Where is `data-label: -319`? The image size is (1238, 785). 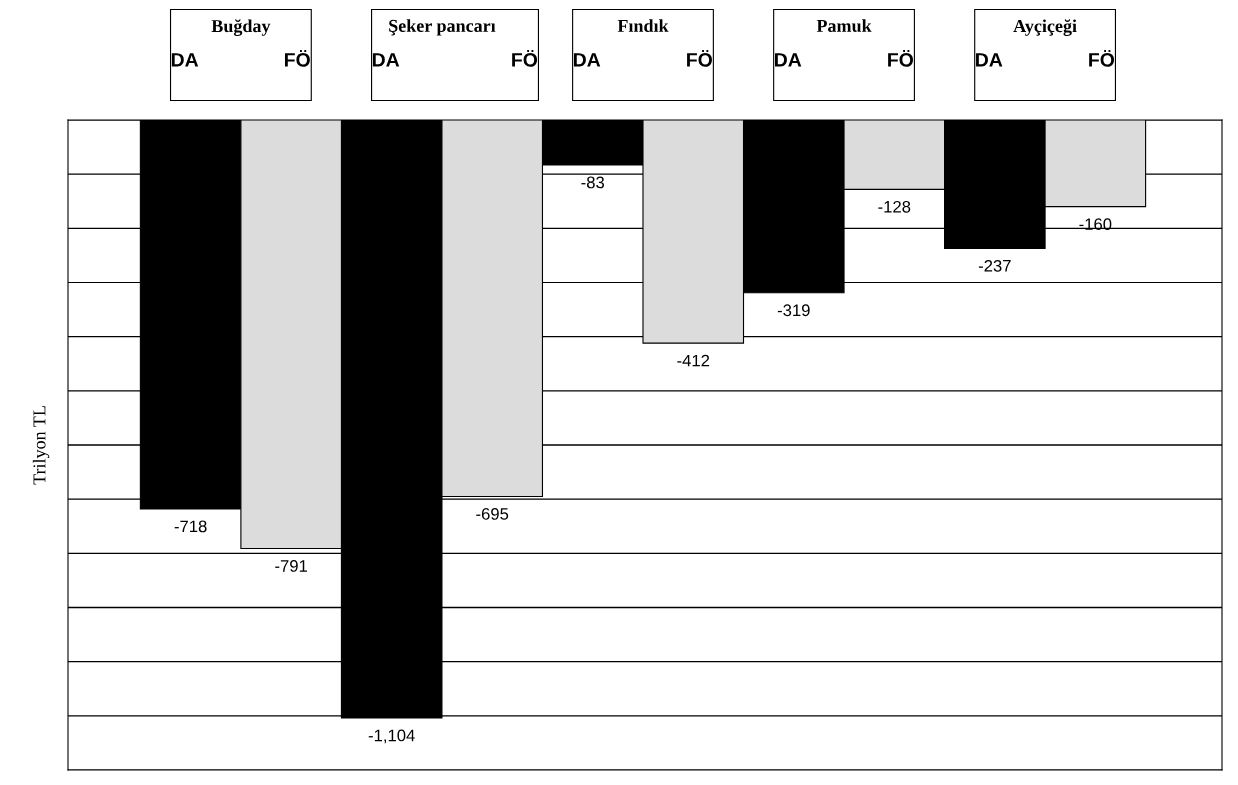
data-label: -319 is located at coordinates (793, 310).